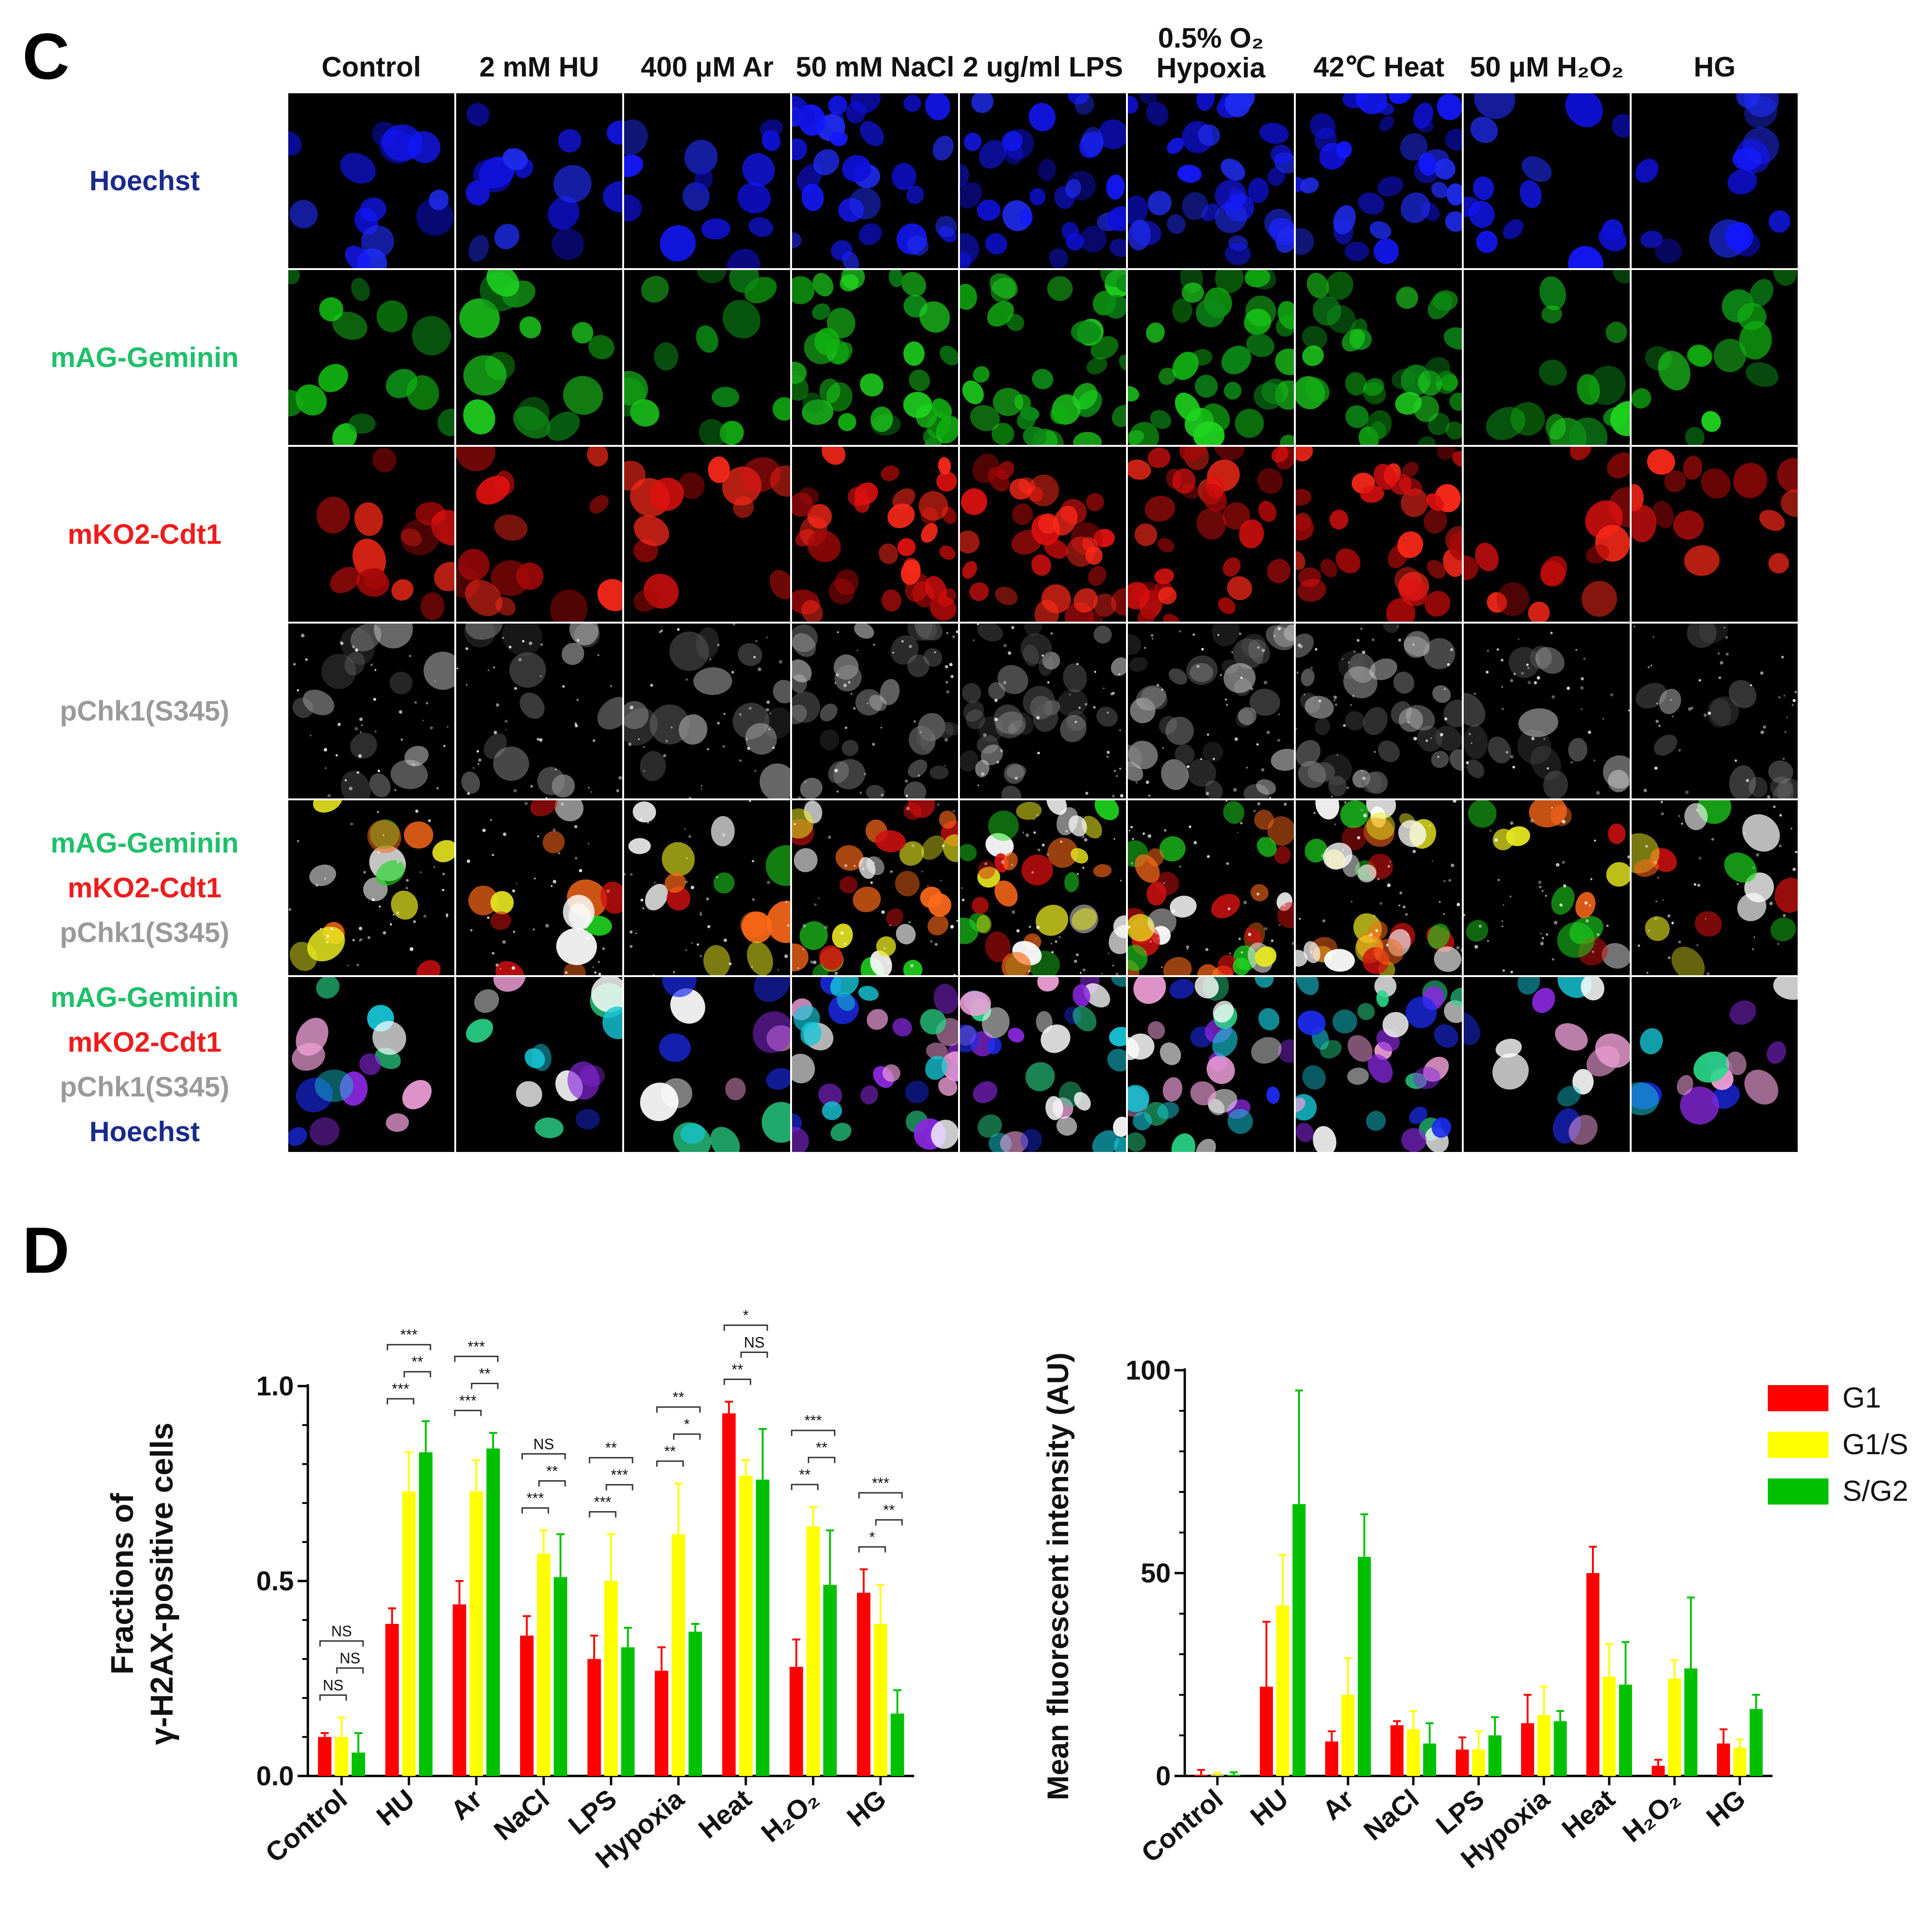 The height and width of the screenshot is (1928, 1932). Describe the element at coordinates (144, 843) in the screenshot. I see `row-label: mAG-Geminin` at that location.